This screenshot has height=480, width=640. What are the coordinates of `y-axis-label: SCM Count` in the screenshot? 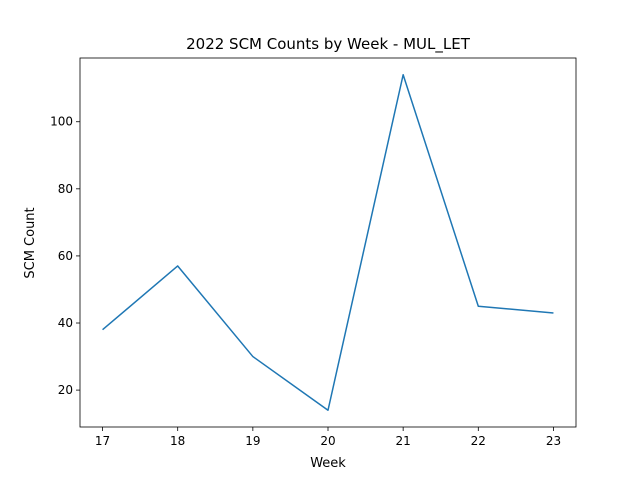 It's located at (30, 242).